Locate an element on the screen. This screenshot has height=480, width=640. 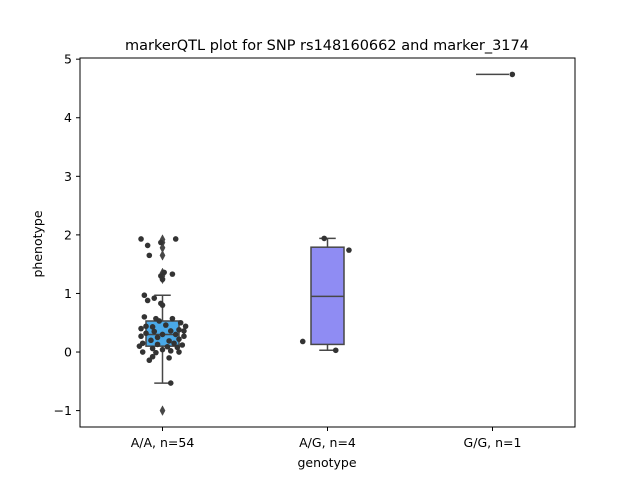
x-axis-label: genotype is located at coordinates (326, 462).